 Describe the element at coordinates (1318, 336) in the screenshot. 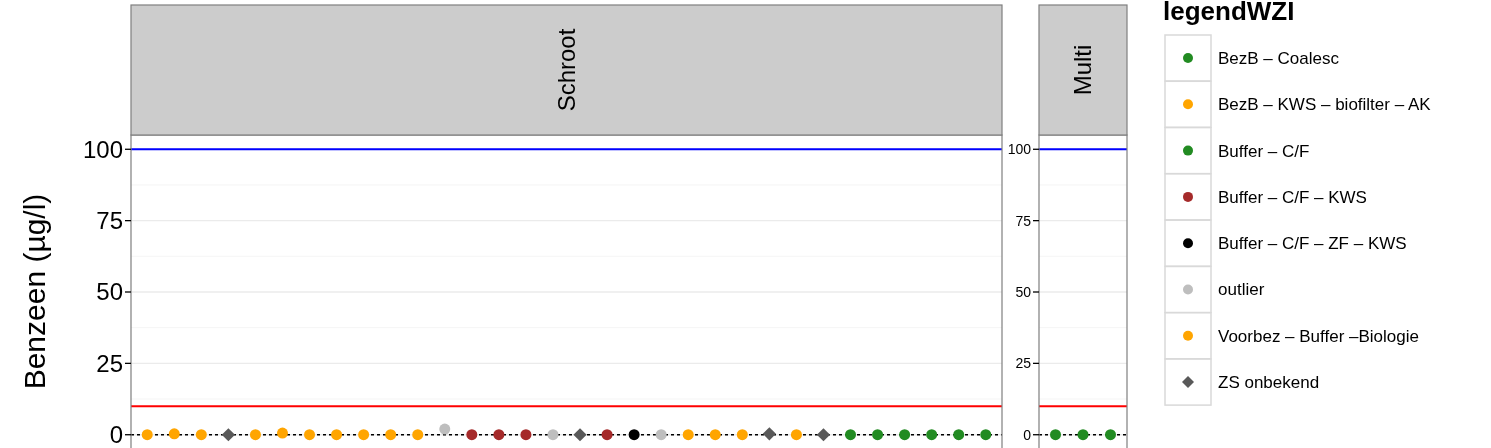

I see `legend-label: Voorbez – Buffer –Biologie` at that location.